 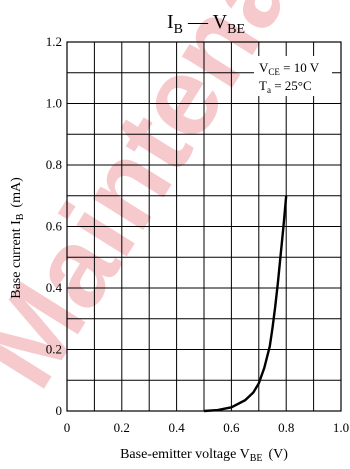 I want to click on annotation-vce-text: V, so click(x=264, y=67).